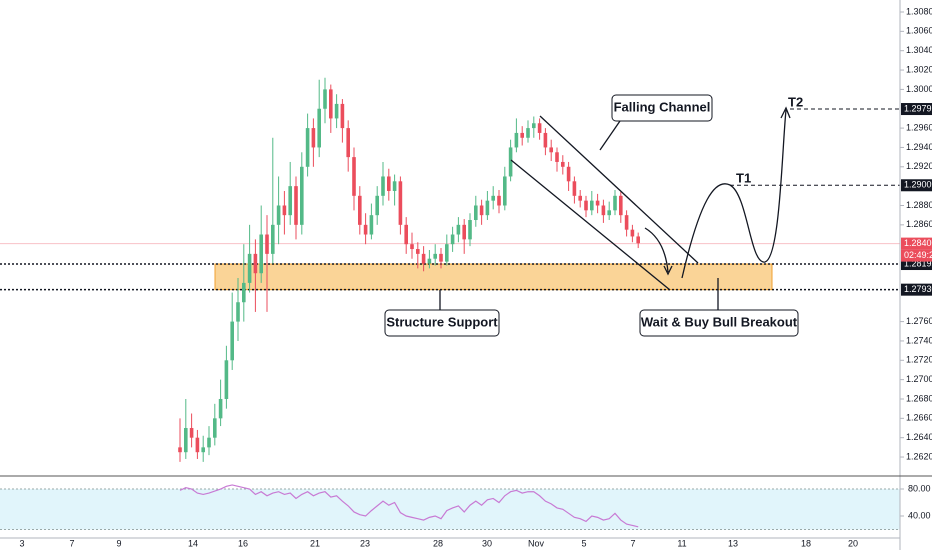  I want to click on x-tick-label: 7, so click(71, 543).